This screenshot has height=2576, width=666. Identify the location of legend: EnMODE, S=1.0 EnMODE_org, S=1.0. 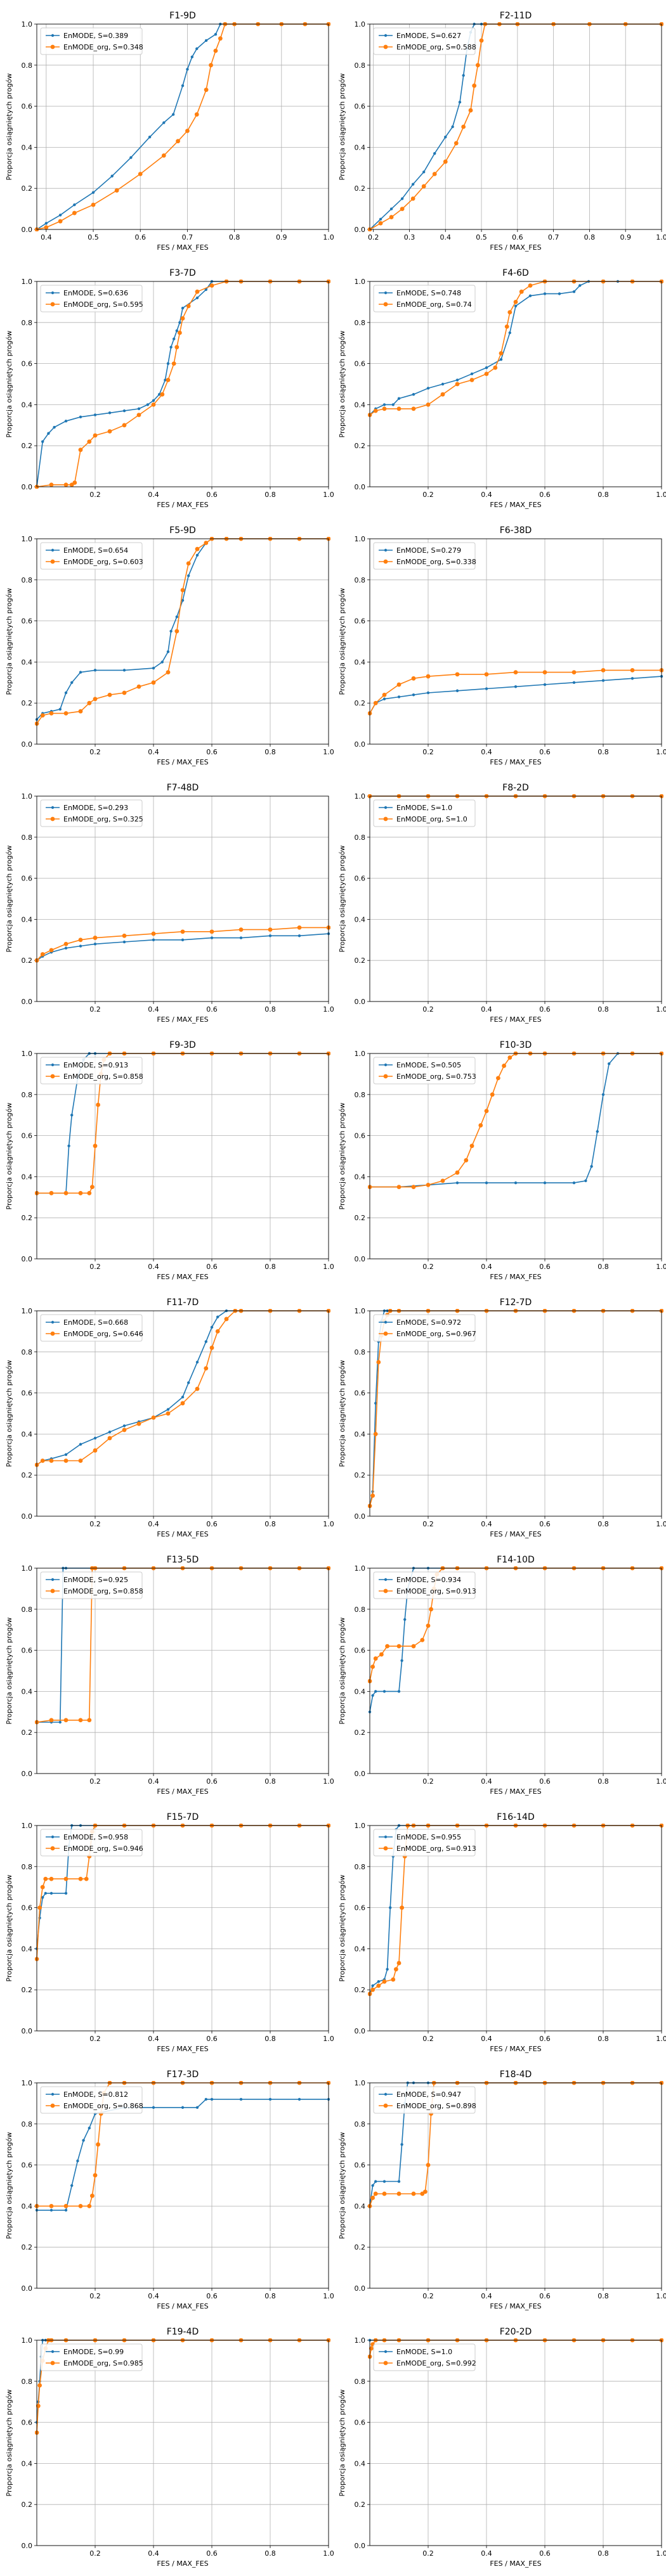
(424, 813).